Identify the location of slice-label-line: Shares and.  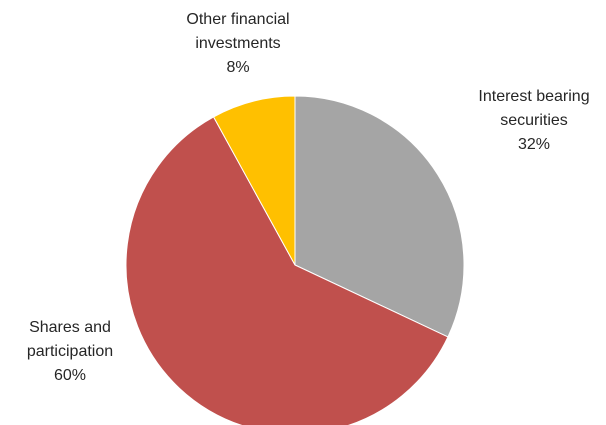
(70, 327).